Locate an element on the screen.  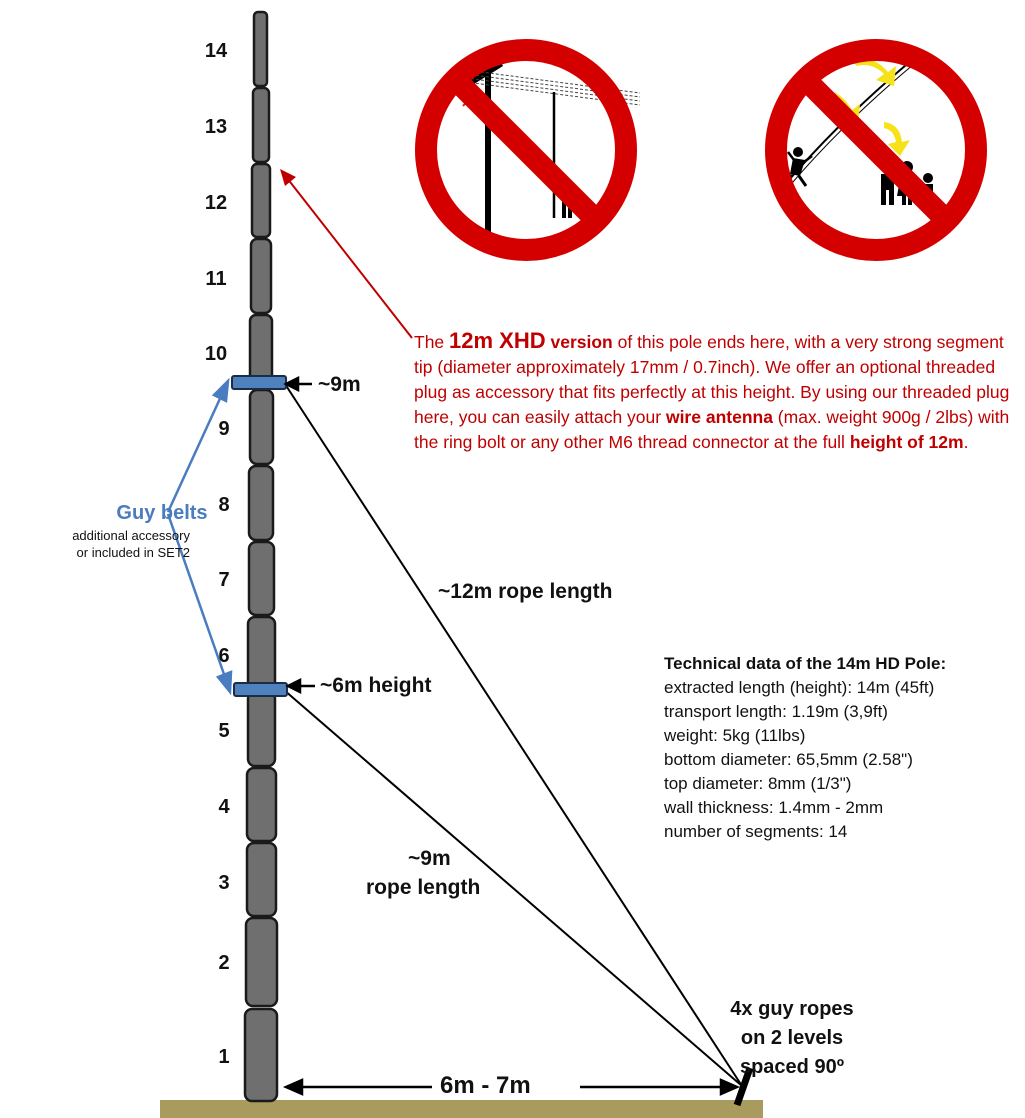
distance-arrow is located at coordinates (511, 1087).